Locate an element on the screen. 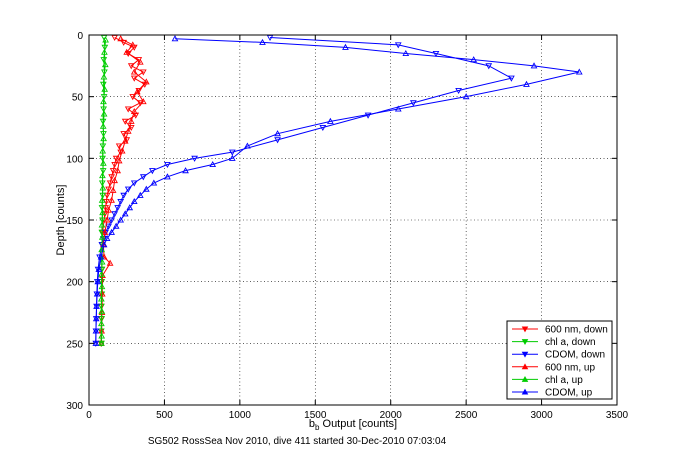  x-tick-label: 2500 is located at coordinates (466, 415).